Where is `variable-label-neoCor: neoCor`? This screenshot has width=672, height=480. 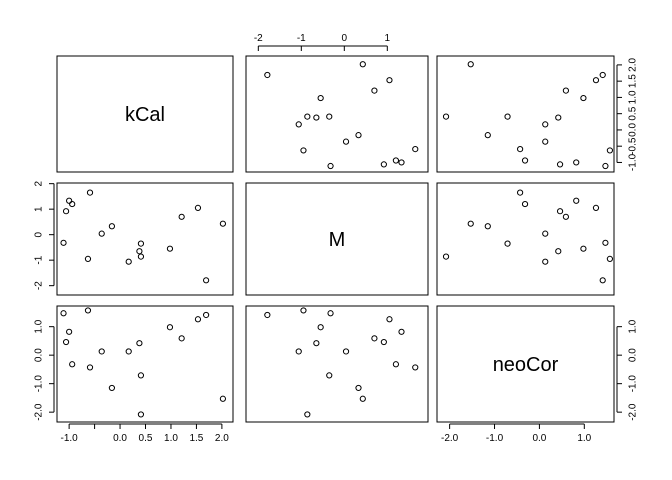 variable-label-neoCor: neoCor is located at coordinates (526, 365).